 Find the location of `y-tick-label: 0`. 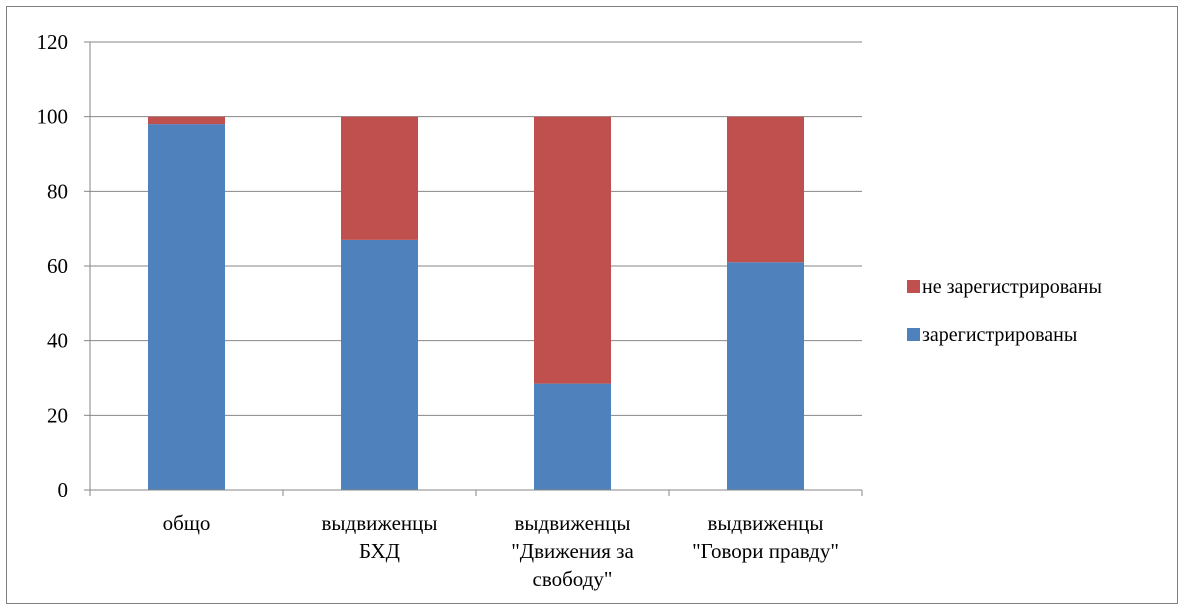

y-tick-label: 0 is located at coordinates (63, 490).